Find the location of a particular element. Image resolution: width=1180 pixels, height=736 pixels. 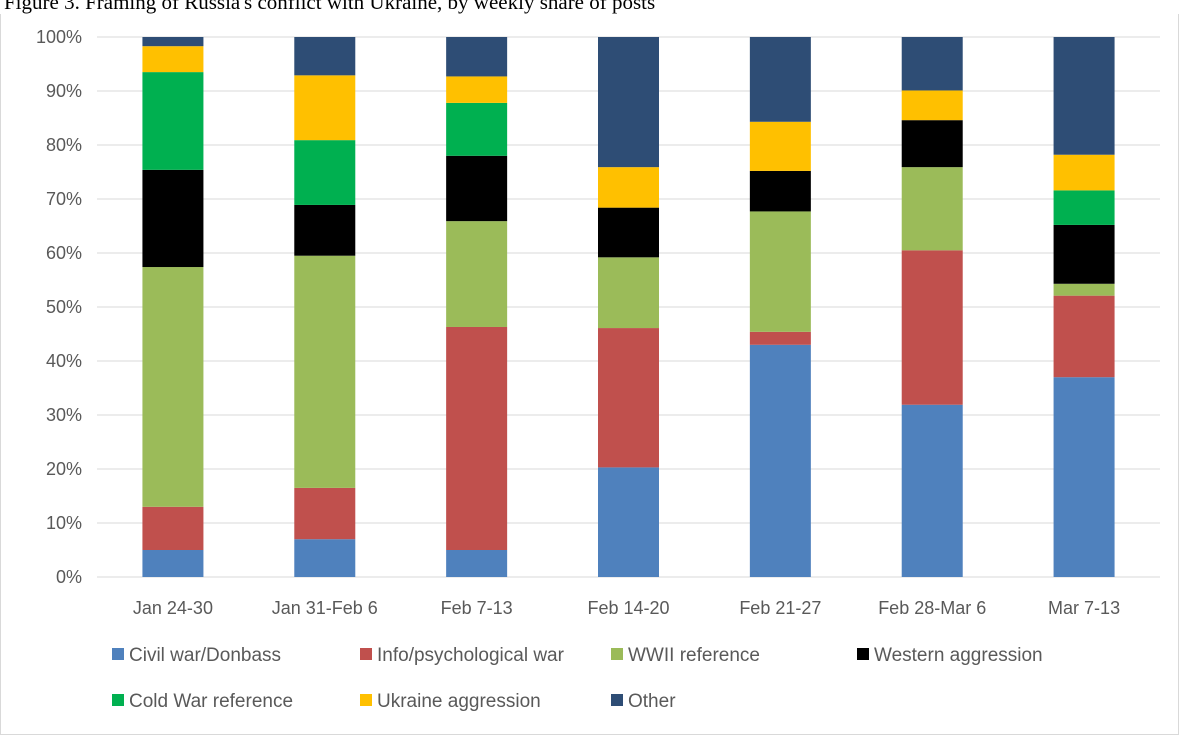

x-tick-label: Feb 7-13 is located at coordinates (477, 608).